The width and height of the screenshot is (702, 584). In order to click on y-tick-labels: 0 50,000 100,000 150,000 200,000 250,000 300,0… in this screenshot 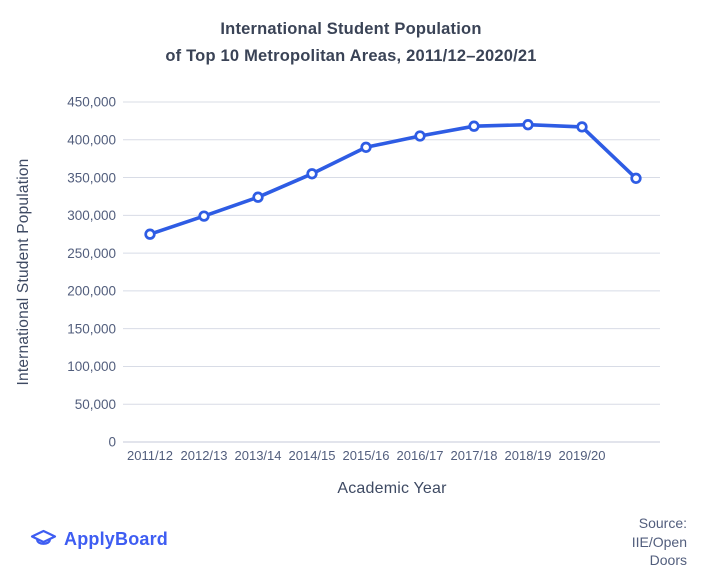, I will do `click(91, 272)`.